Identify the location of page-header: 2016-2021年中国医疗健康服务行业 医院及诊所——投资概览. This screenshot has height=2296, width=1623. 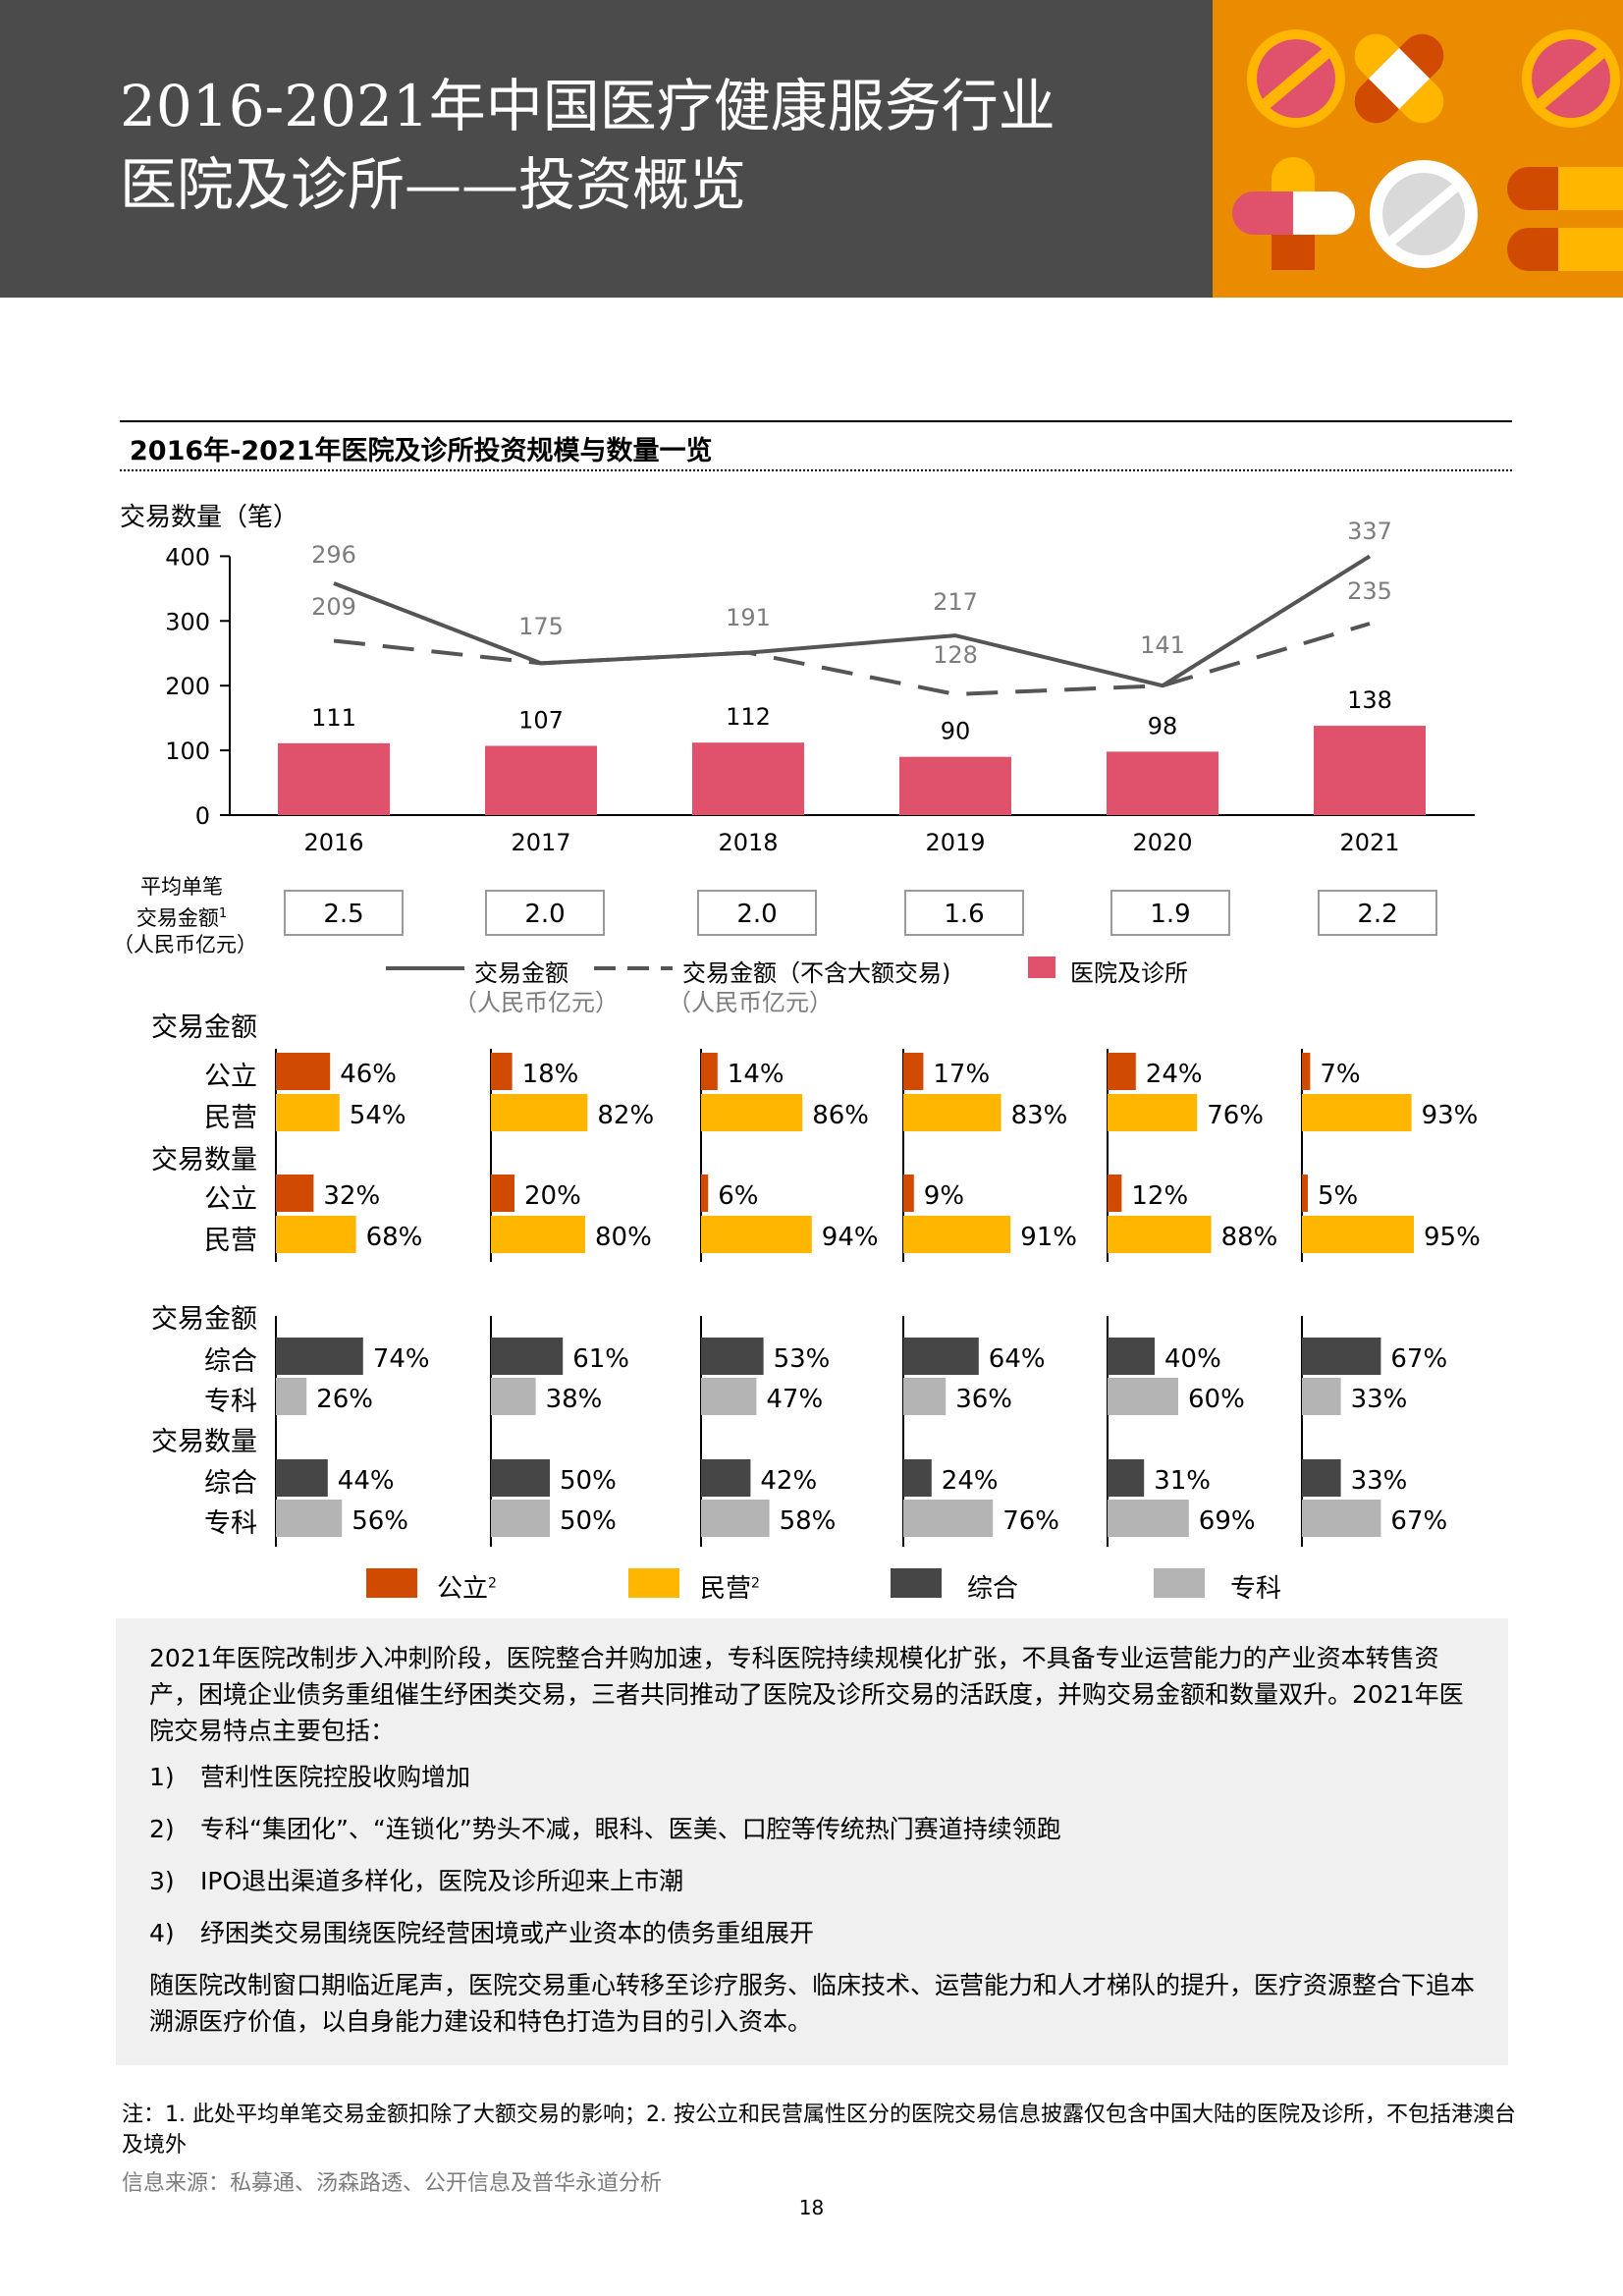
(811, 149).